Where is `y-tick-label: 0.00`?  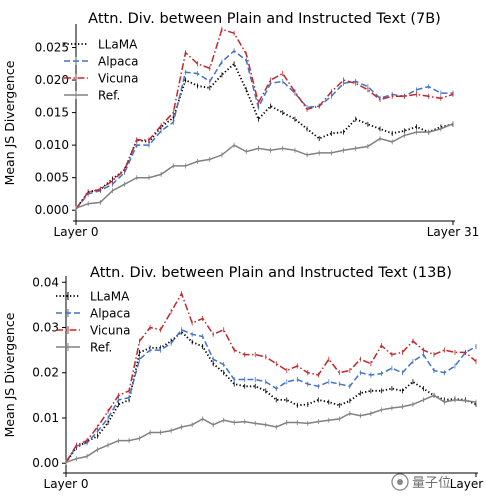
y-tick-label: 0.00 is located at coordinates (45, 463).